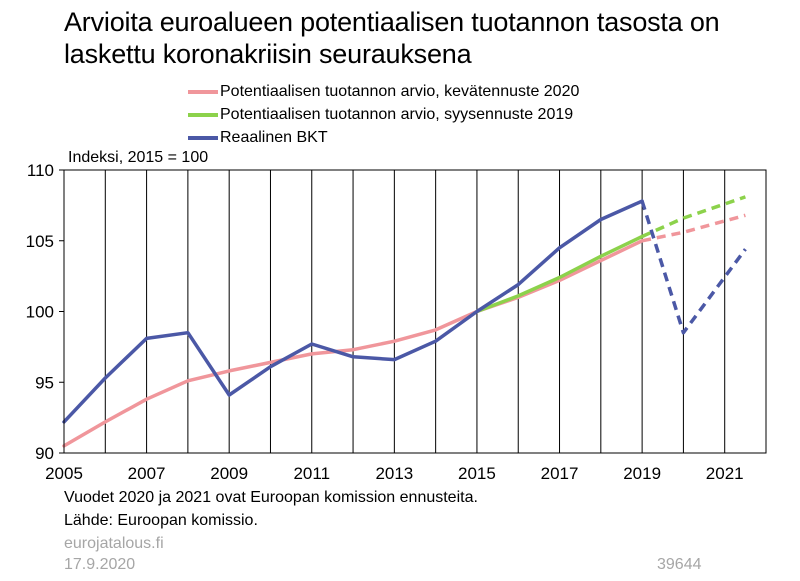  I want to click on y-tick-label: 100, so click(40, 312).